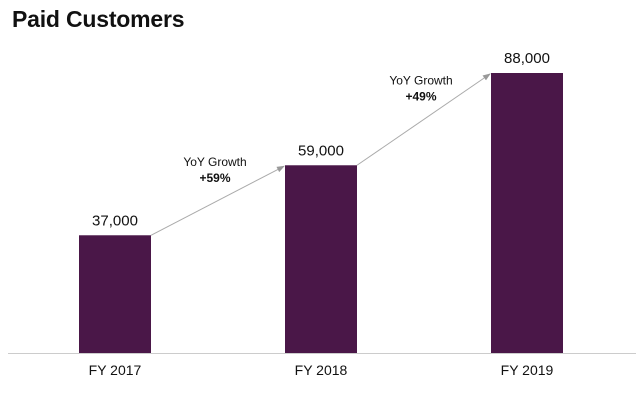  What do you see at coordinates (115, 220) in the screenshot?
I see `data-label: 37,000` at bounding box center [115, 220].